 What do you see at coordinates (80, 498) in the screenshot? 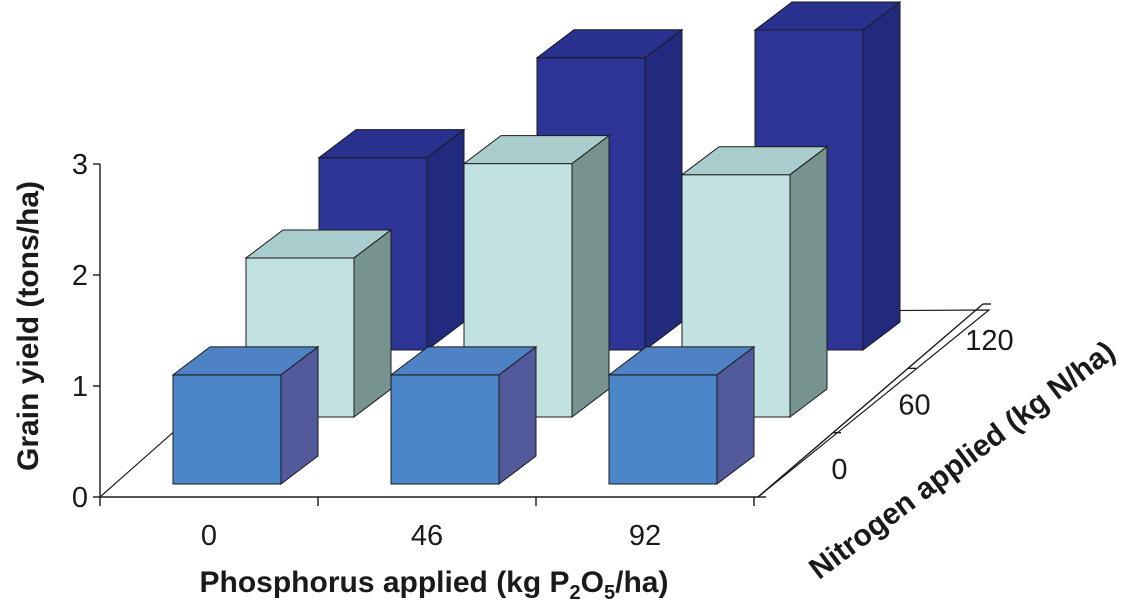
I see `y-tick-label: 0` at bounding box center [80, 498].